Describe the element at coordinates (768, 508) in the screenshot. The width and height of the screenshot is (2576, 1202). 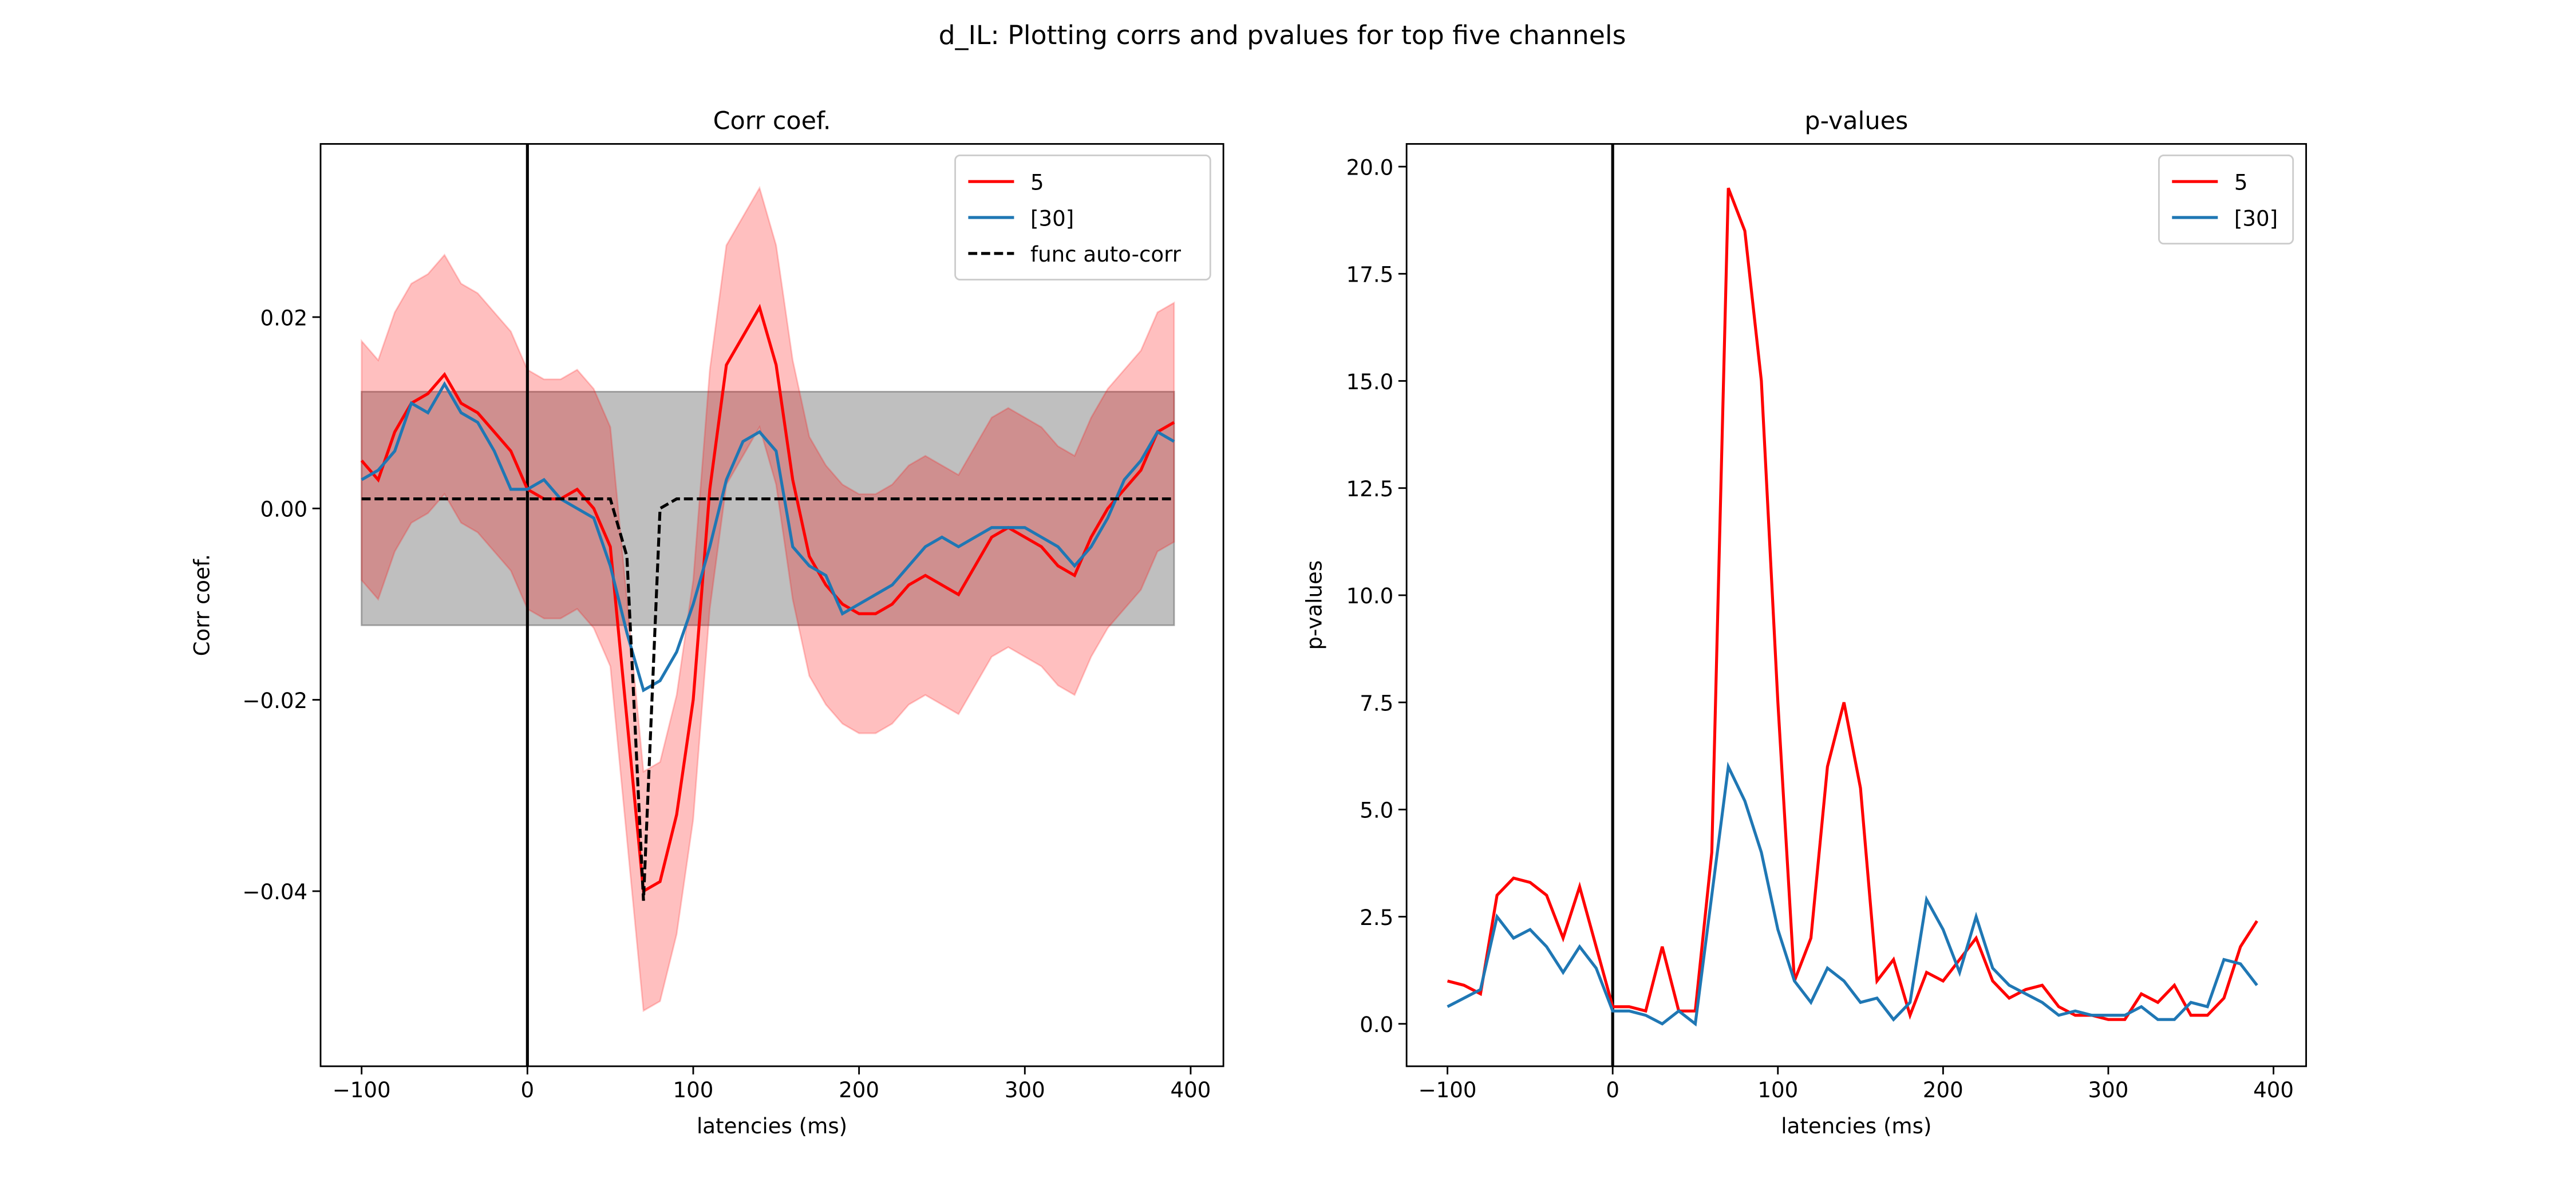
I see `shaded-region` at that location.